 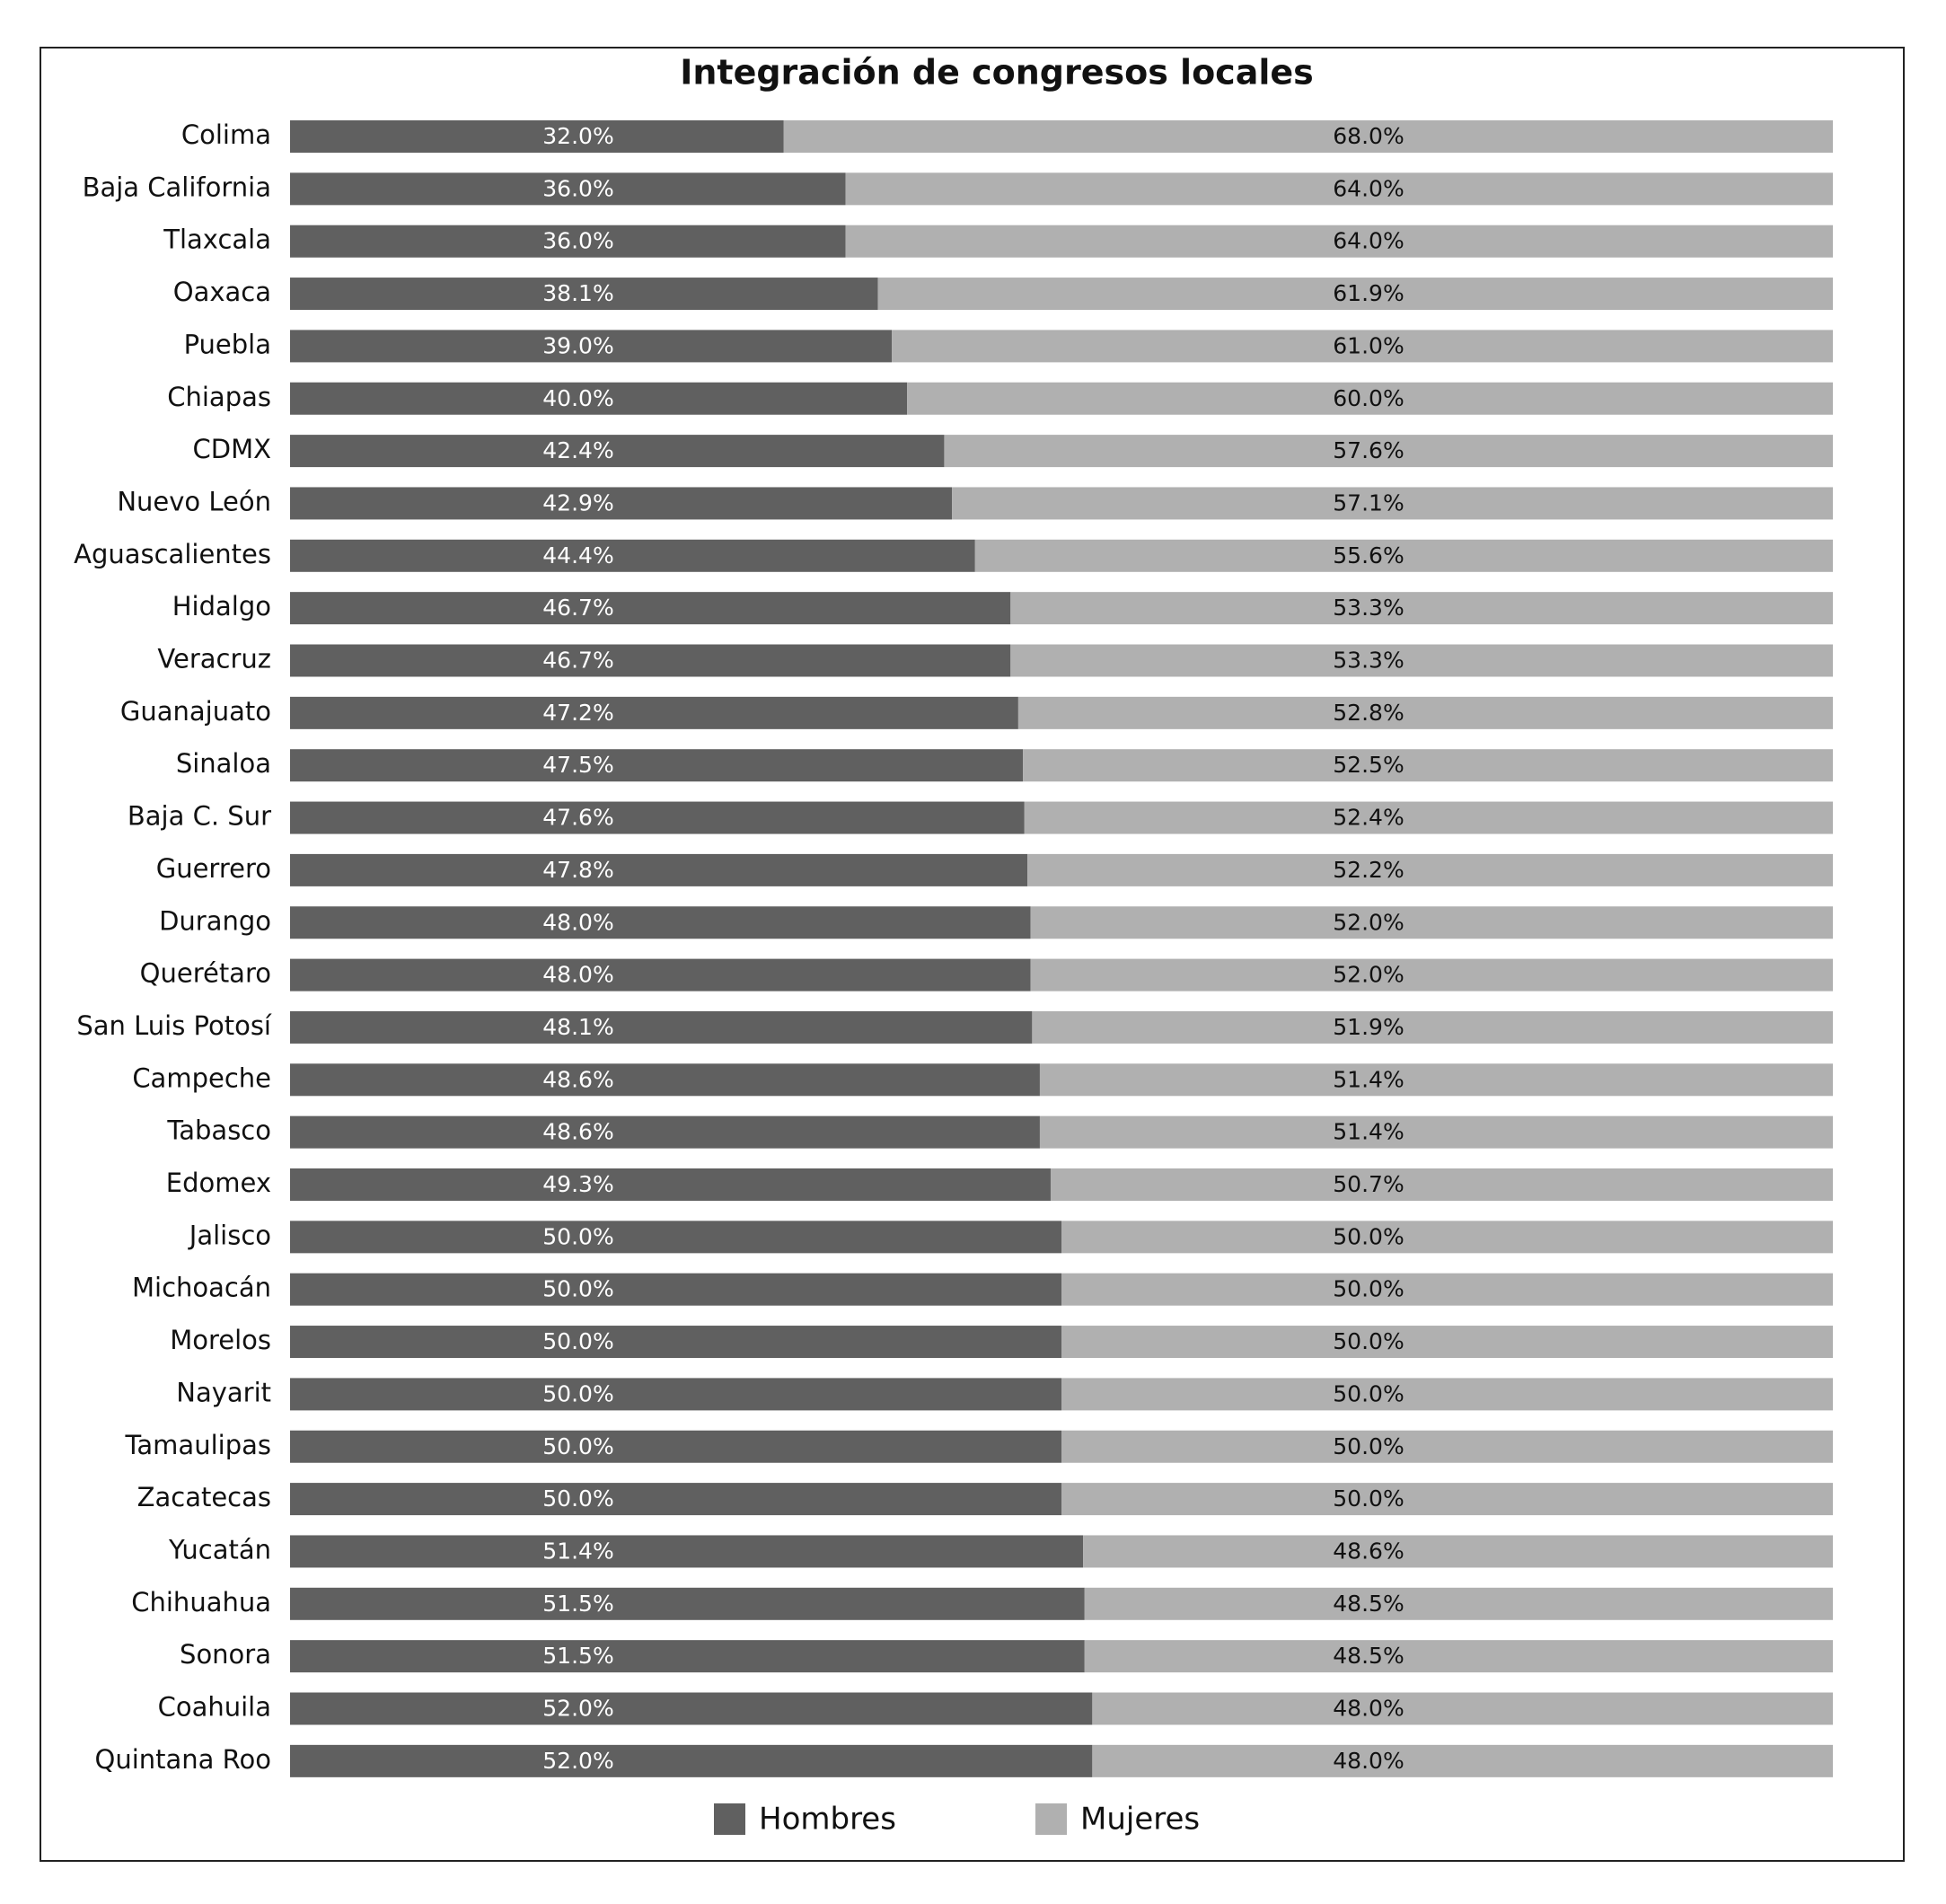 I want to click on data-label: 50.7%, so click(x=1369, y=1184).